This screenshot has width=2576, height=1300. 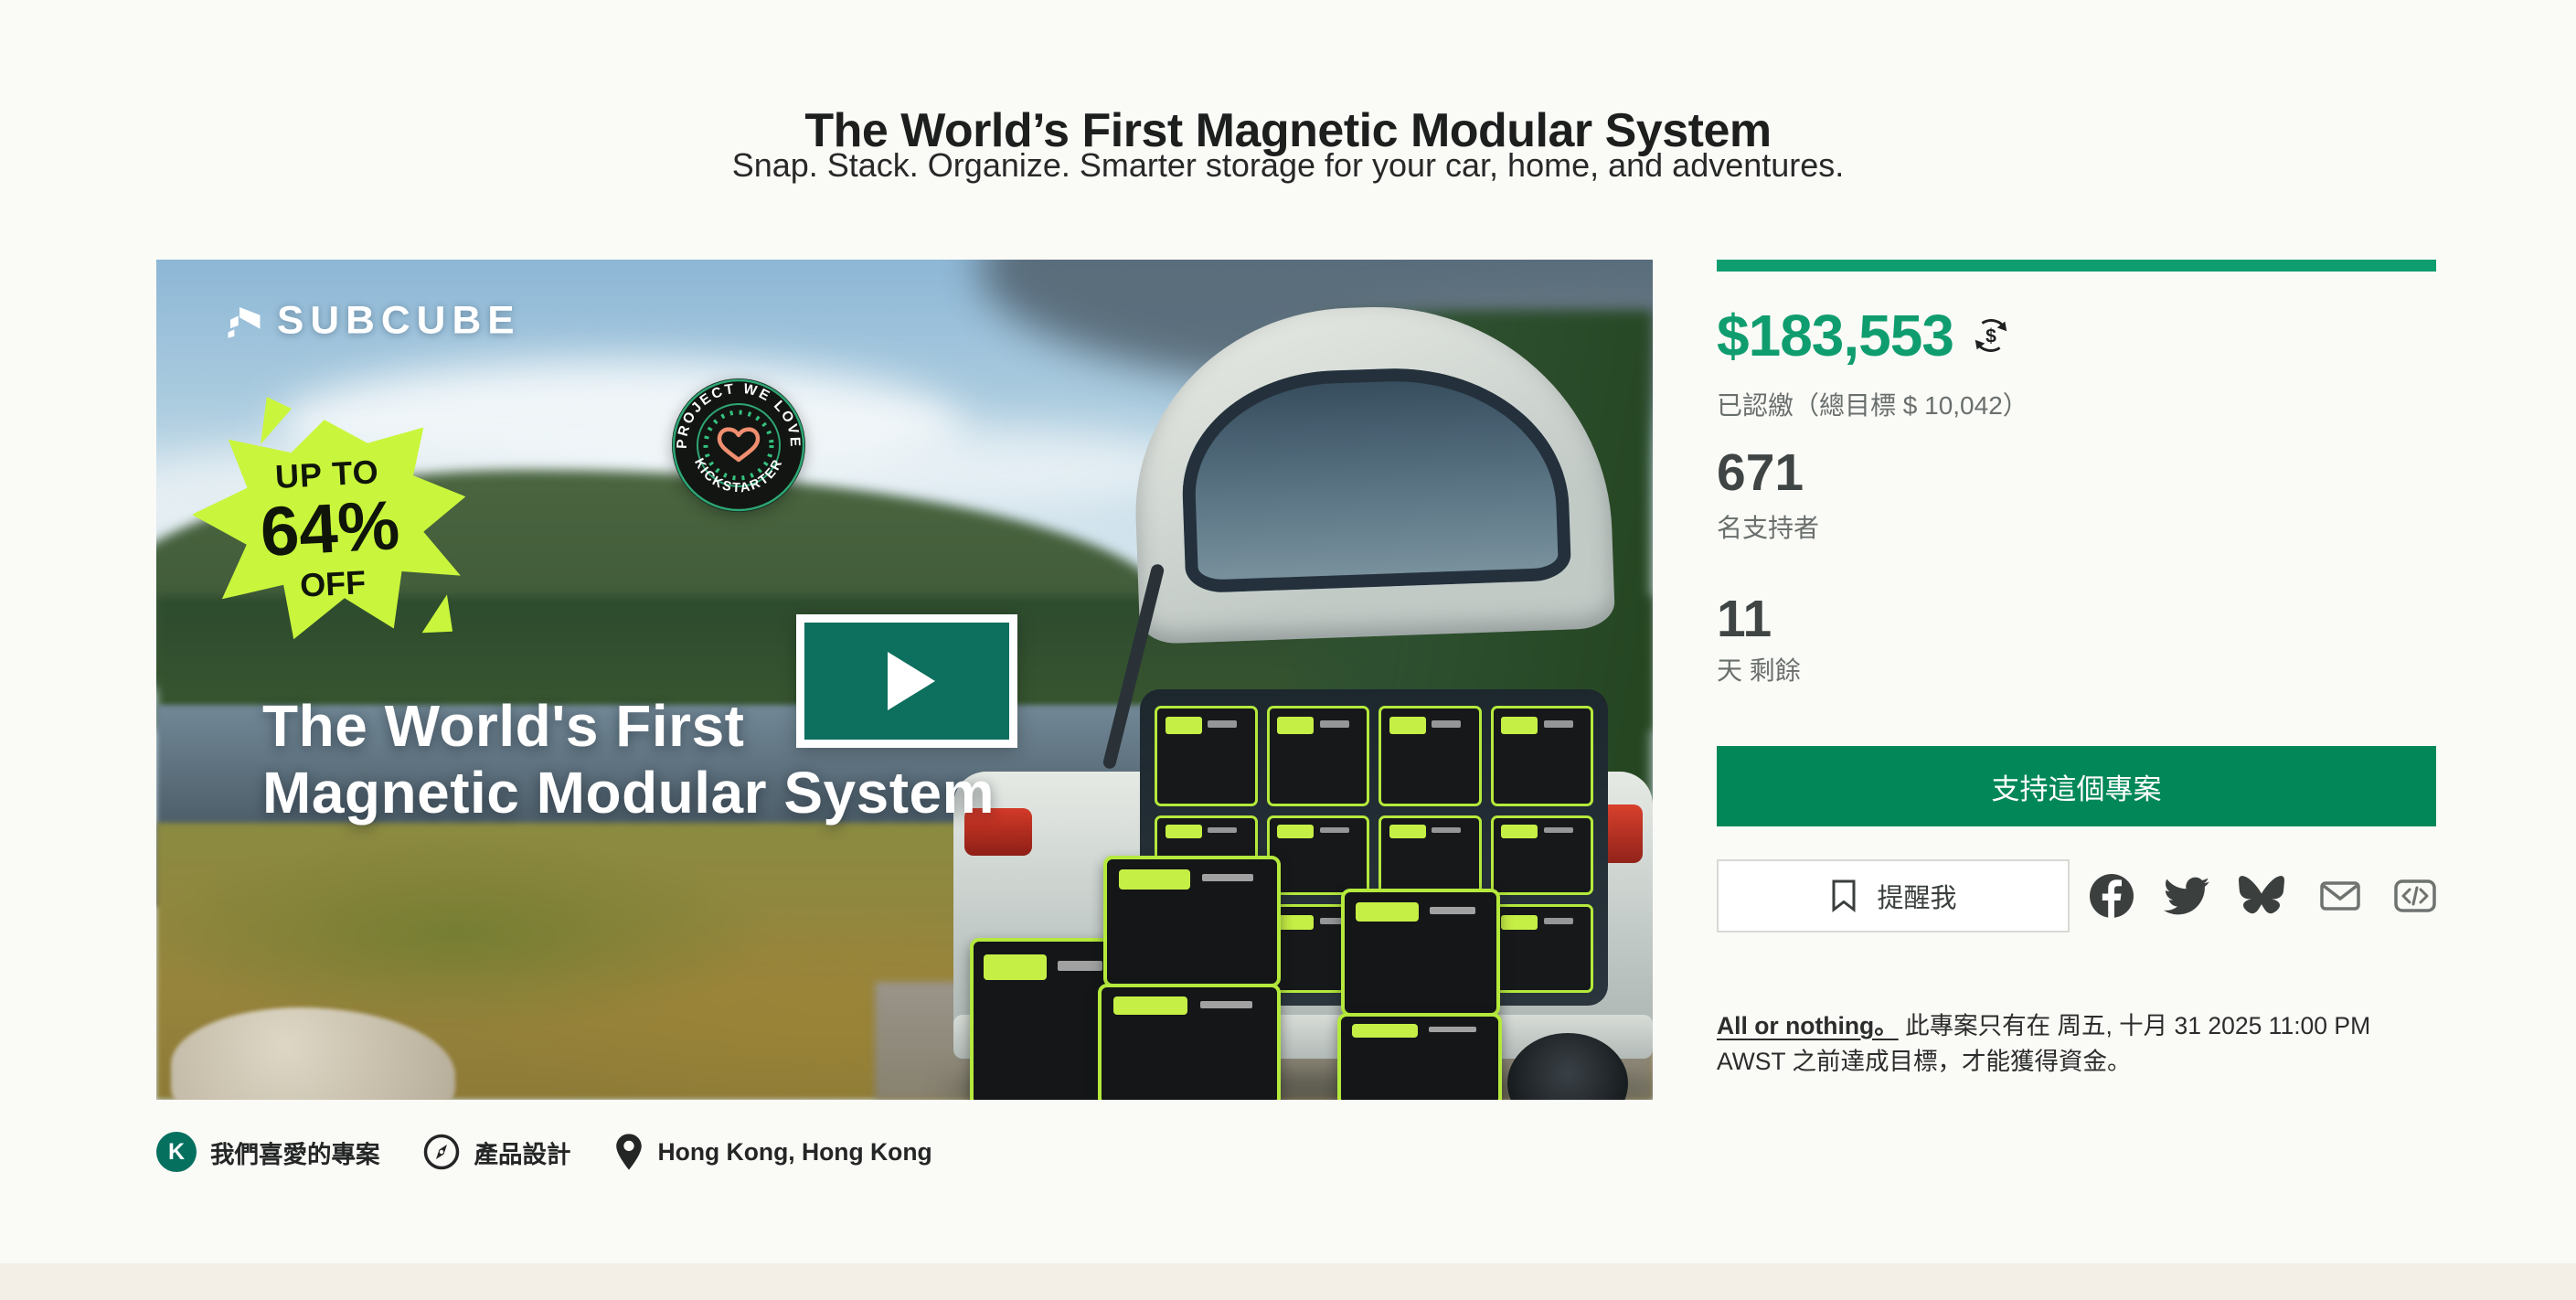 I want to click on facebook-icon, so click(x=2112, y=896).